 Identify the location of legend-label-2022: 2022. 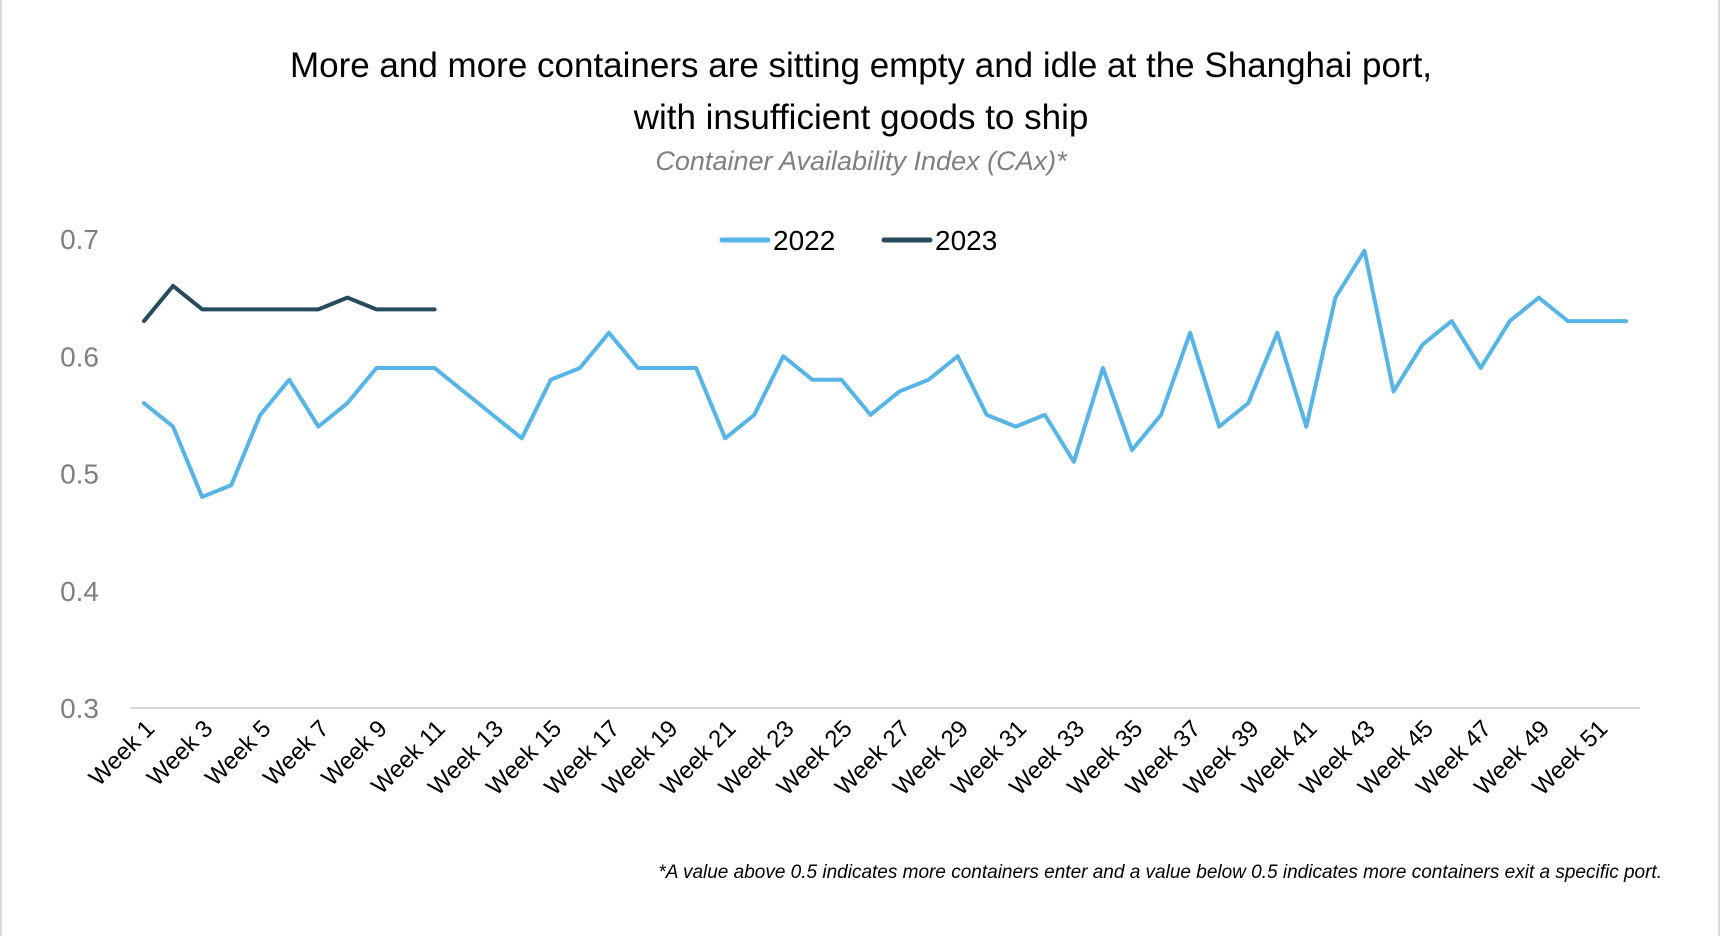
(804, 240).